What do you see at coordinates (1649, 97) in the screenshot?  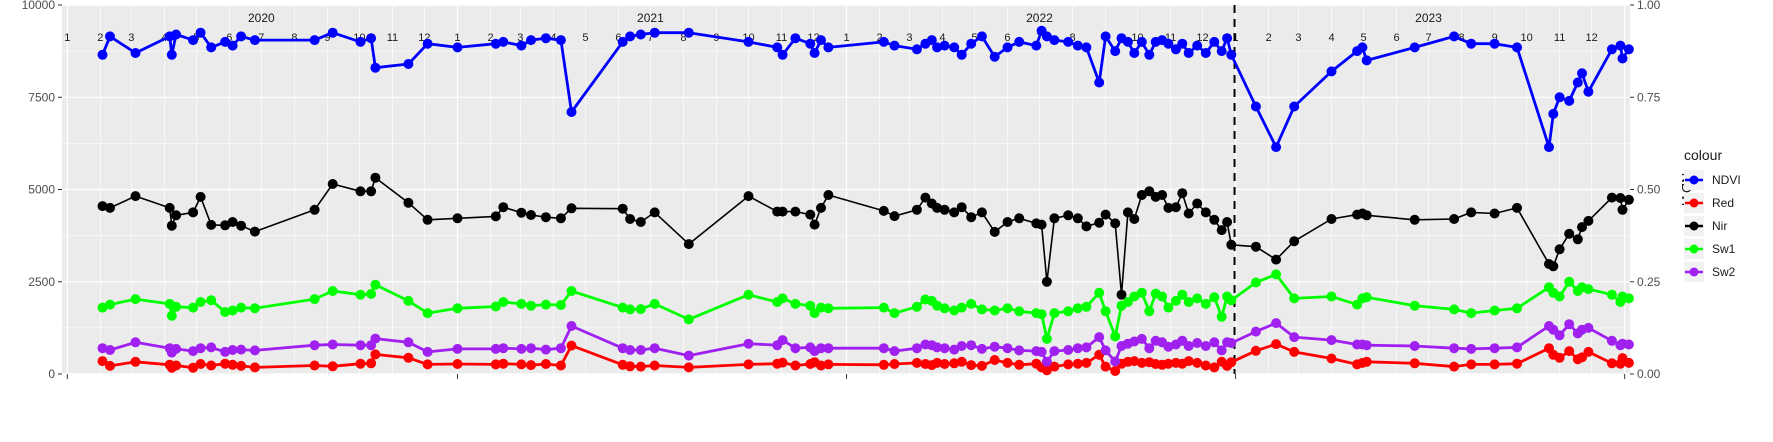 I see `y-right-tick-label: 0.75` at bounding box center [1649, 97].